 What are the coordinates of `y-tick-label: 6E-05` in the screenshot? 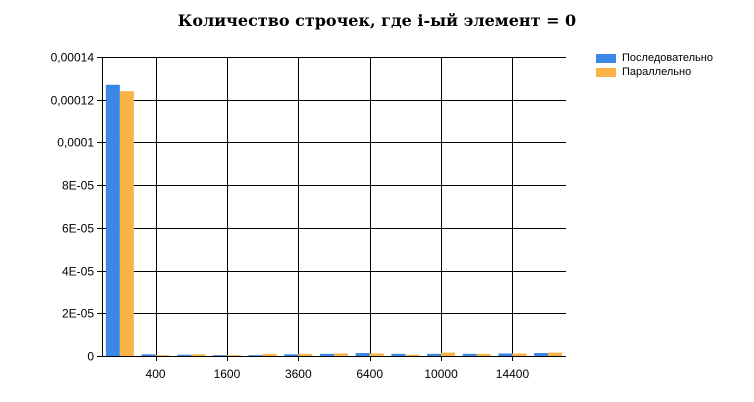 It's located at (78, 229).